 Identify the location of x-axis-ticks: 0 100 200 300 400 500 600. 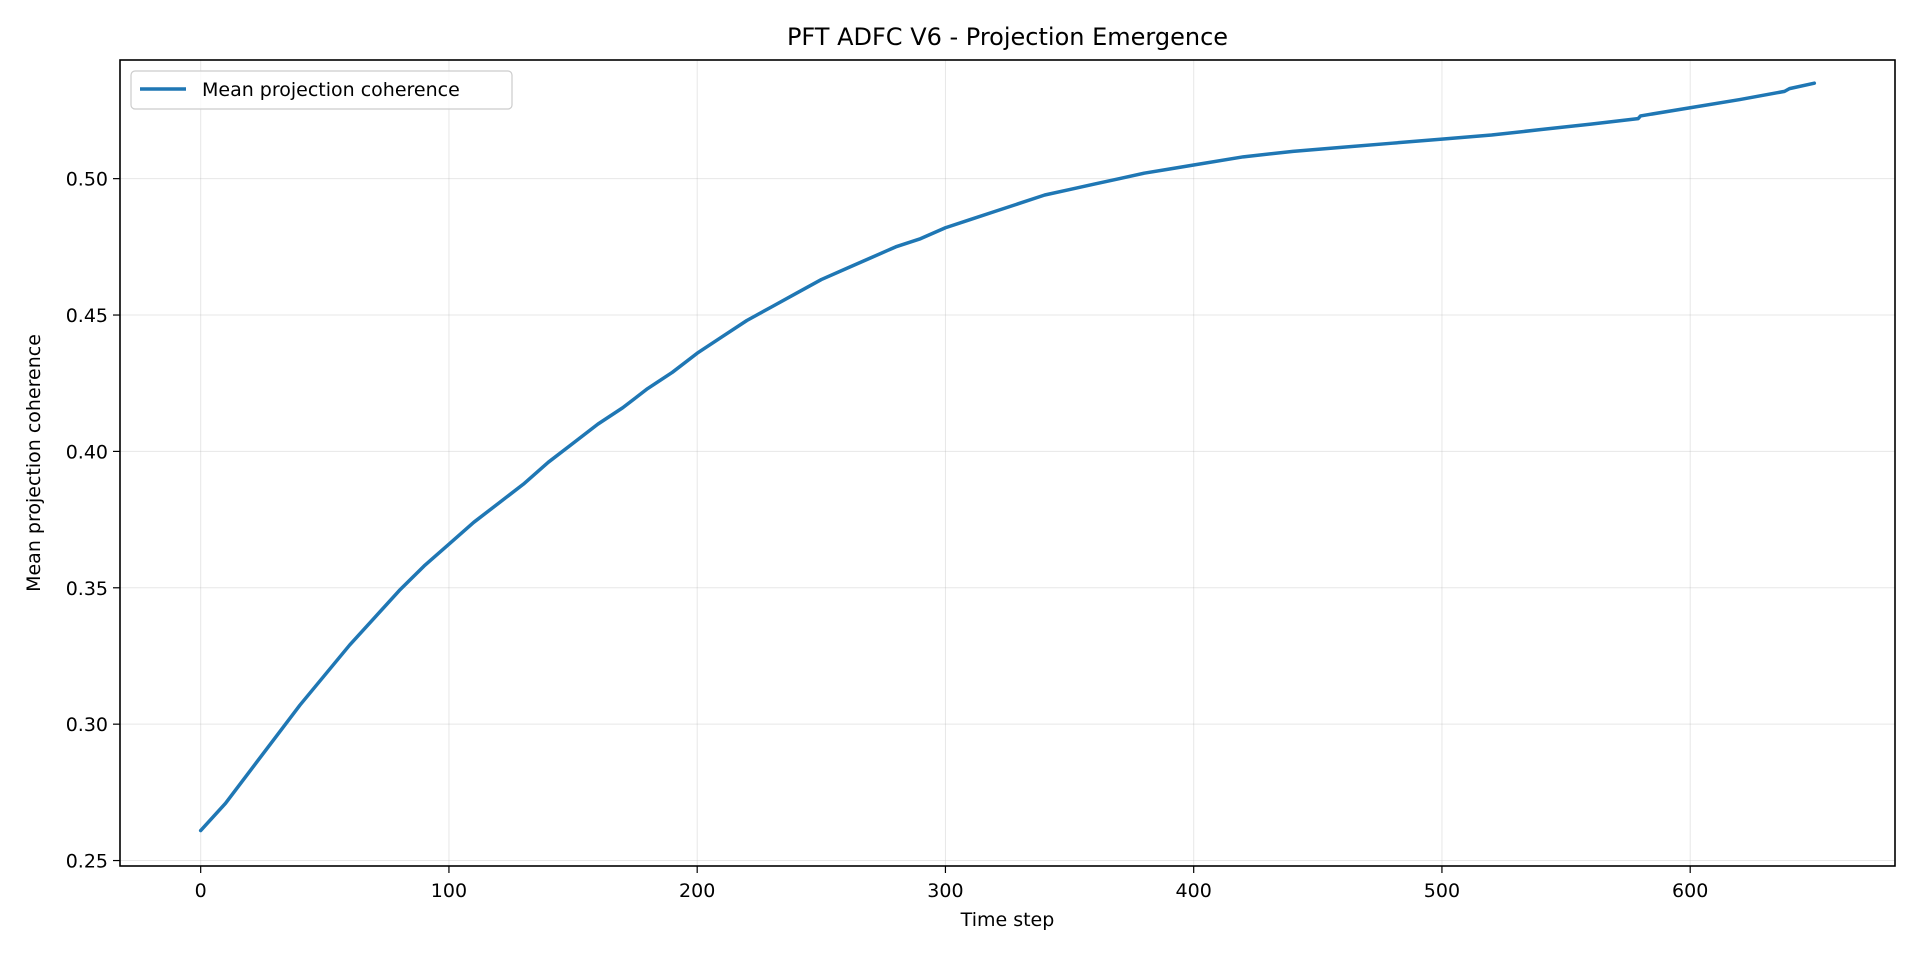
(951, 884).